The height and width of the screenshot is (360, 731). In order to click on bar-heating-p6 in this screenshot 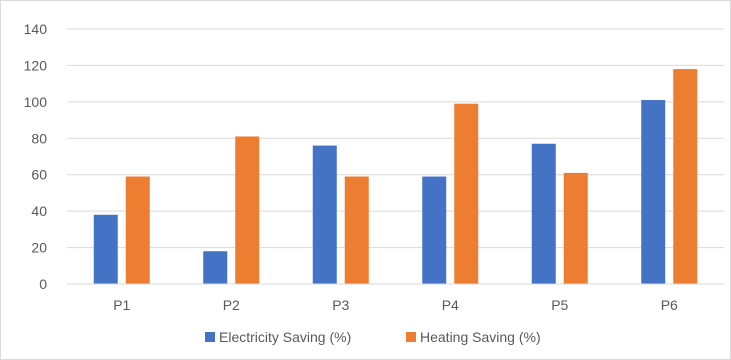, I will do `click(685, 176)`.